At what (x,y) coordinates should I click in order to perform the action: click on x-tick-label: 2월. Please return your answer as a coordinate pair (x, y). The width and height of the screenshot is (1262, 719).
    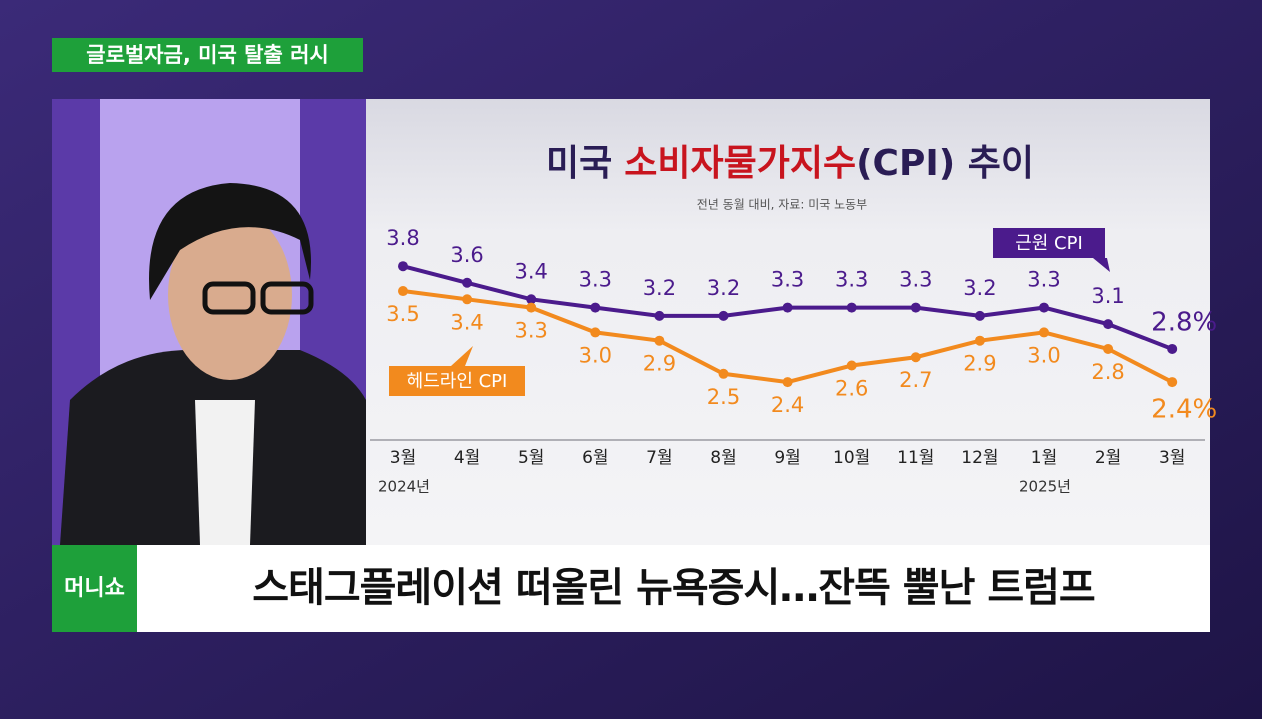
    Looking at the image, I should click on (1108, 458).